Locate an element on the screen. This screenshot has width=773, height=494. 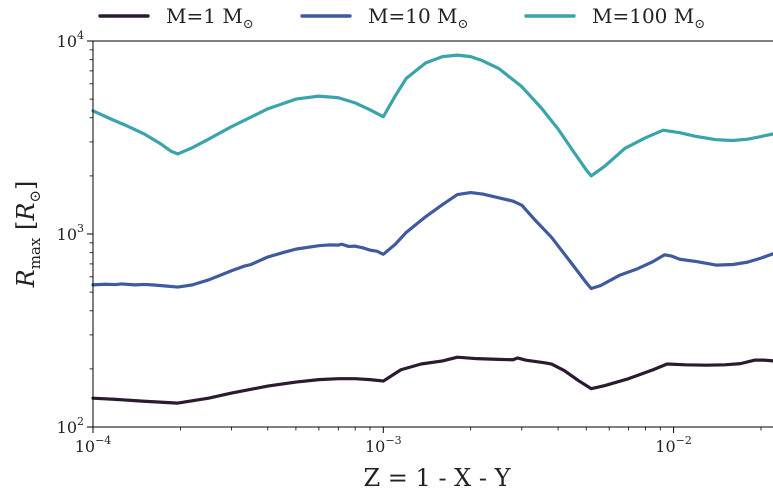
y-tick-label-2: 10³ is located at coordinates (70, 233).